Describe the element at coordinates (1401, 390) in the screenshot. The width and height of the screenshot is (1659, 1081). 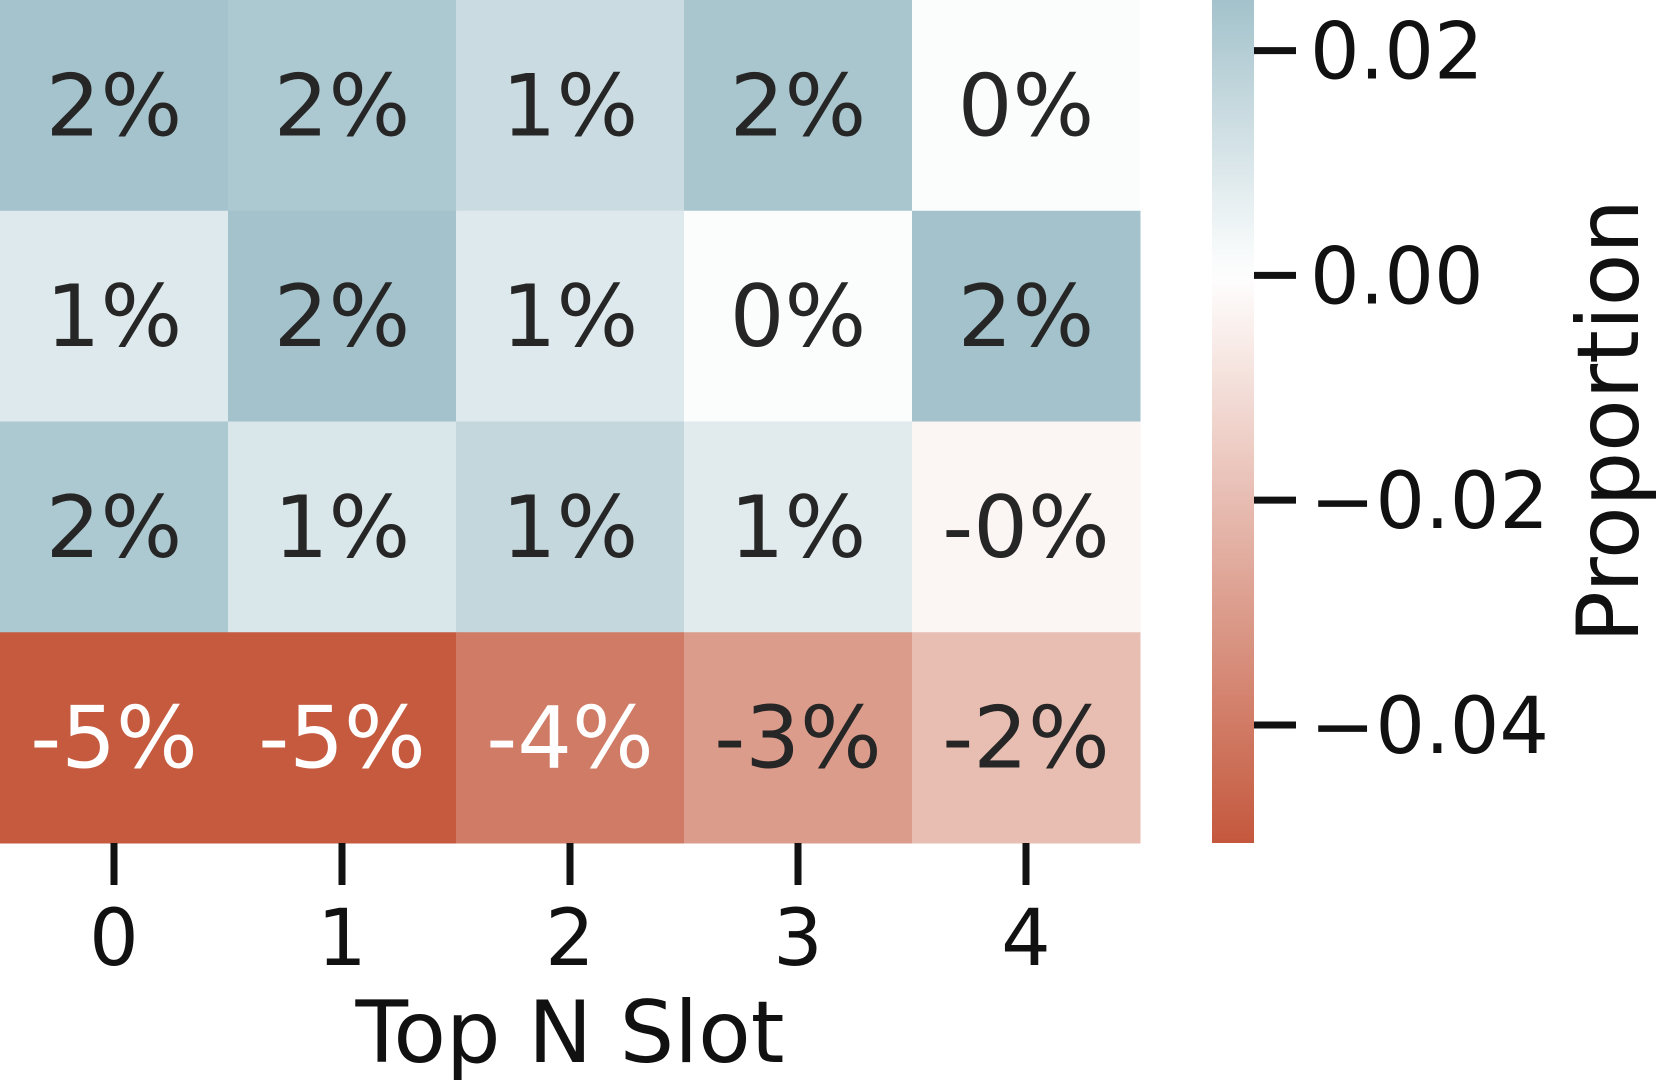
I see `colorbar-ticks: 0.02 0.00 −0.02 −0.04` at that location.